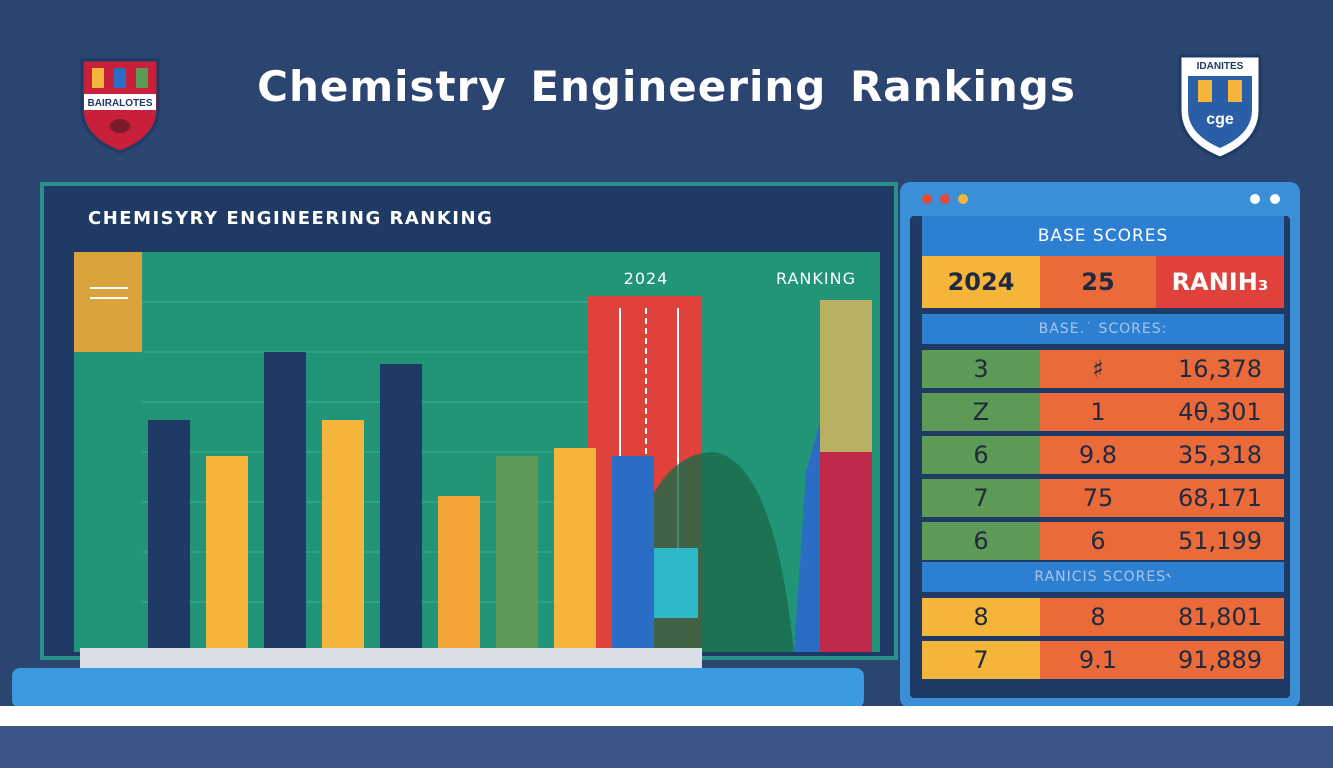  What do you see at coordinates (1098, 498) in the screenshot?
I see `base-score-cell: 75` at bounding box center [1098, 498].